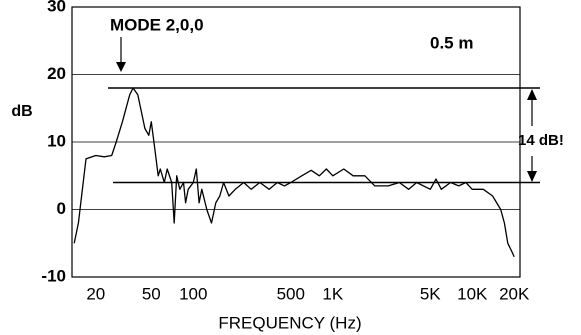  Describe the element at coordinates (151, 293) in the screenshot. I see `x-tick-label: 50` at that location.